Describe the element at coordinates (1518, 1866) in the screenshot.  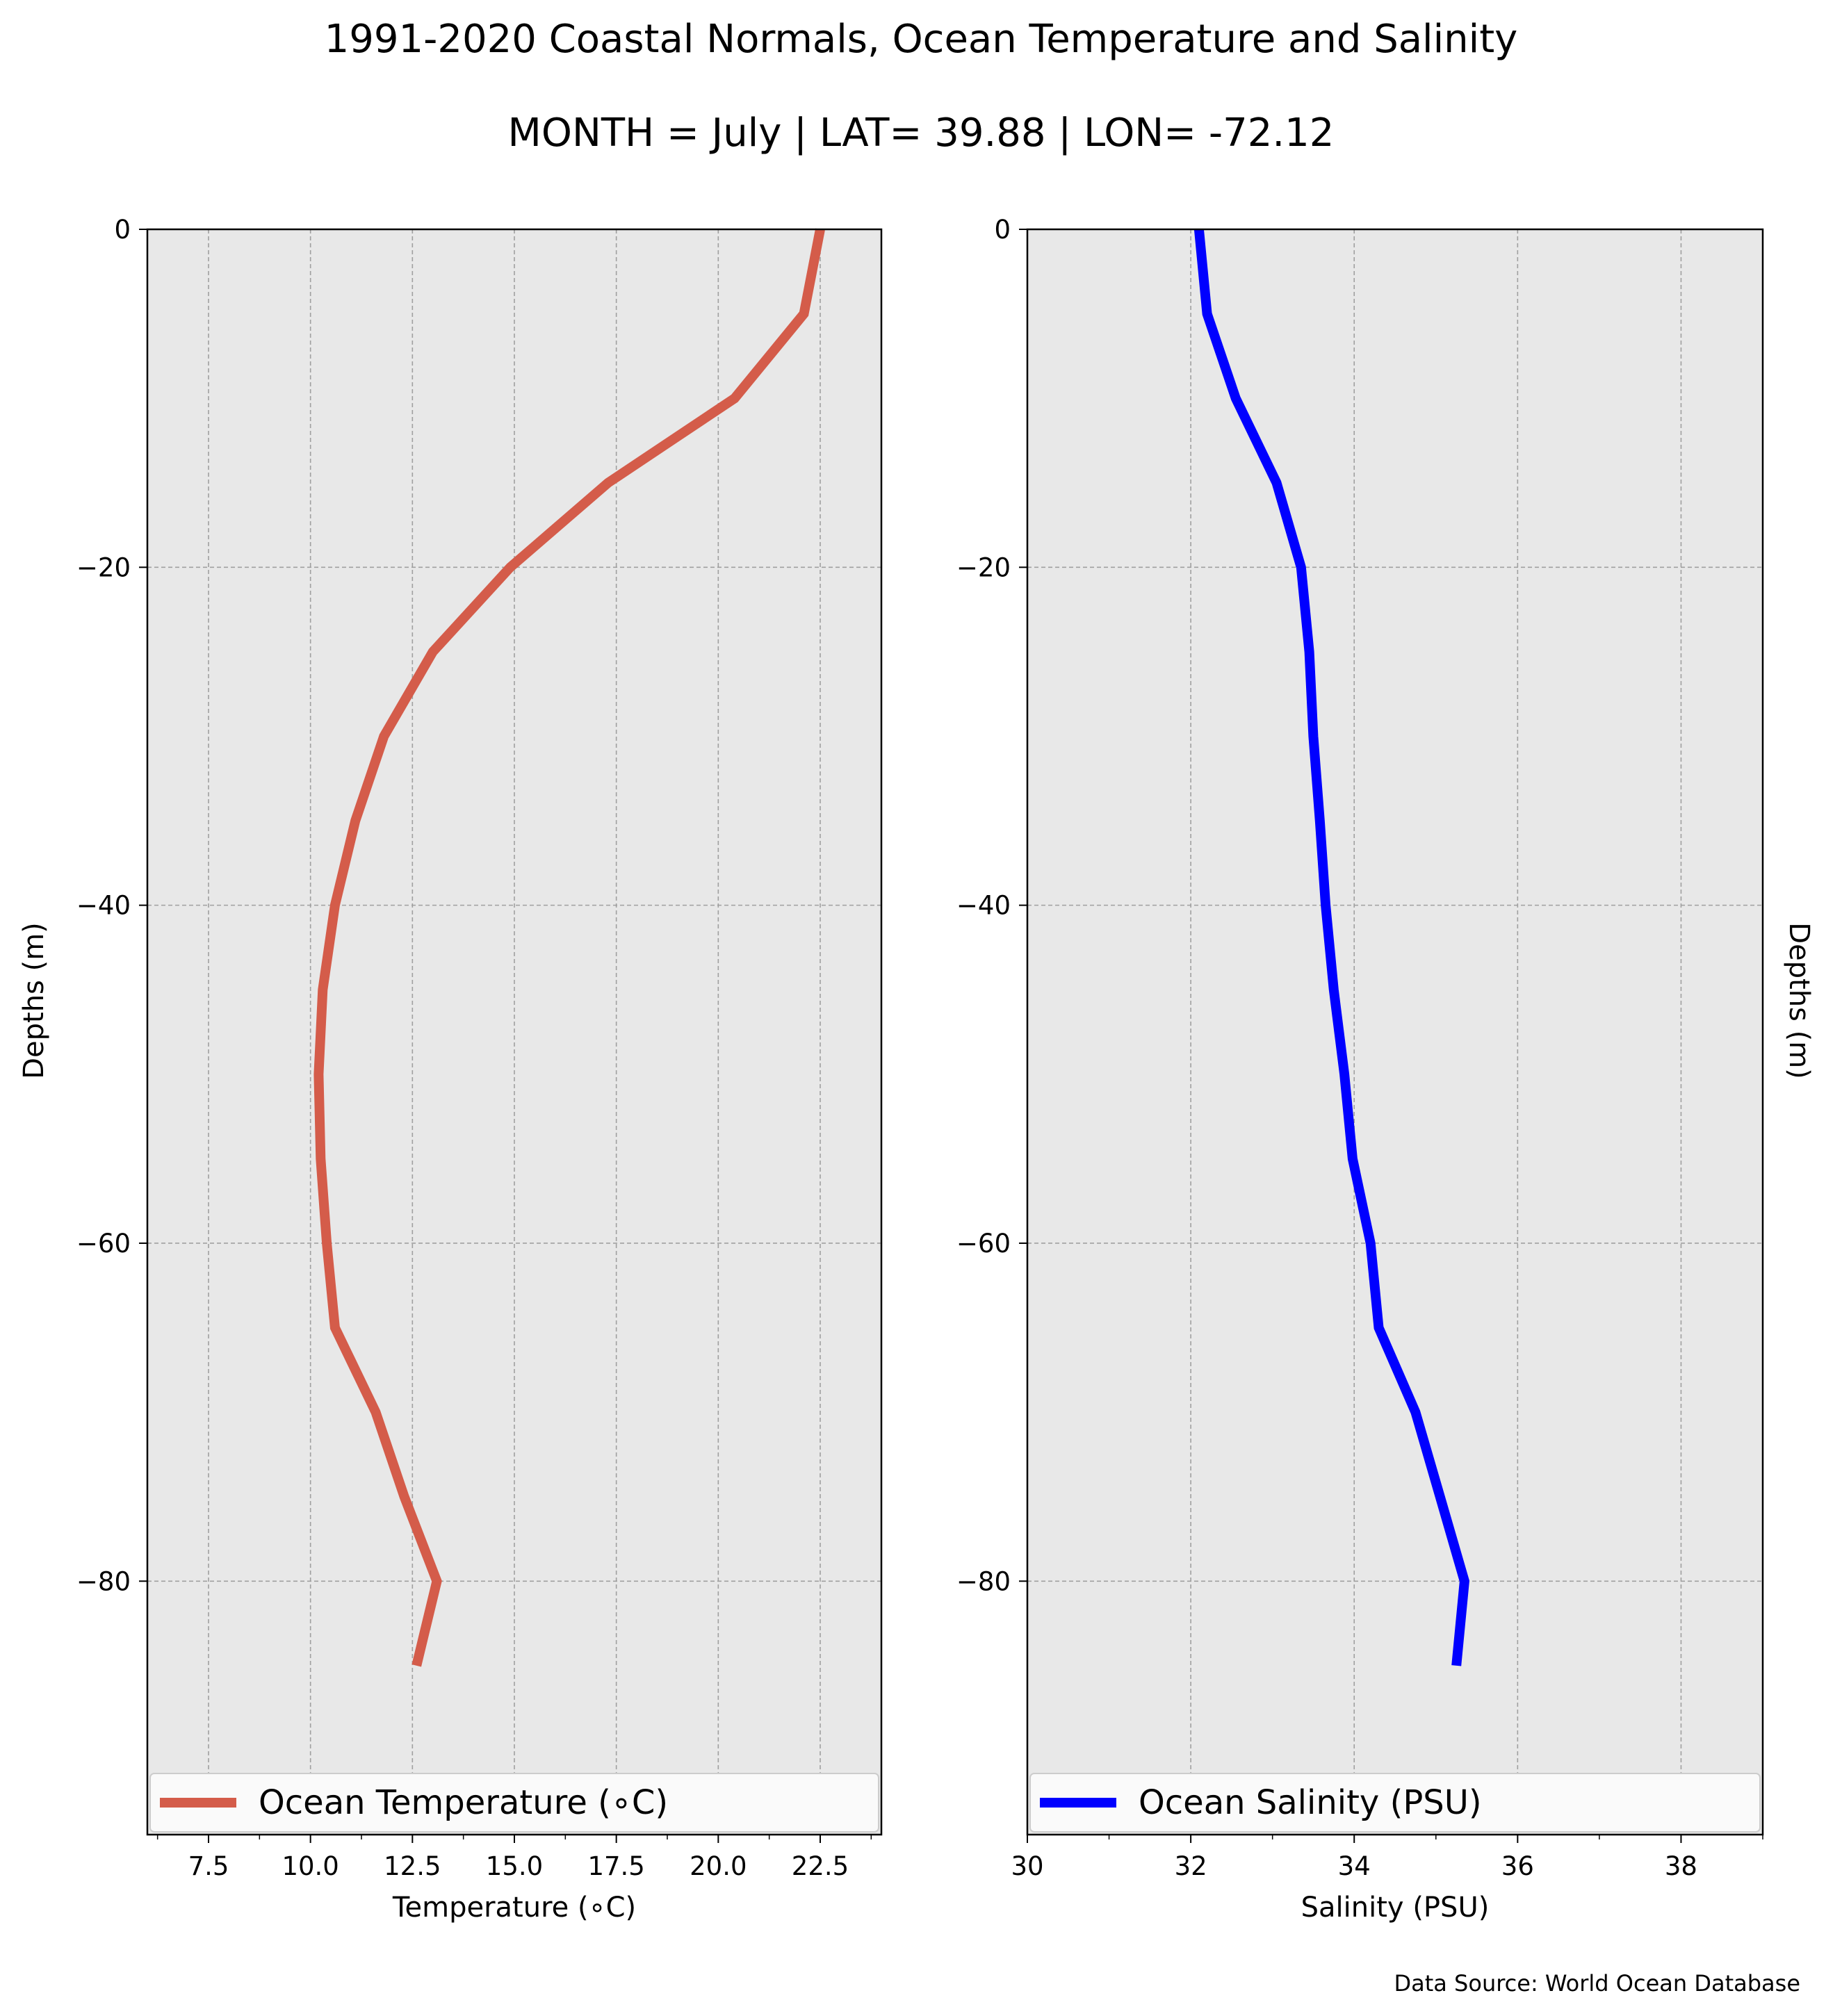
I see `x-tick-label: 36` at that location.